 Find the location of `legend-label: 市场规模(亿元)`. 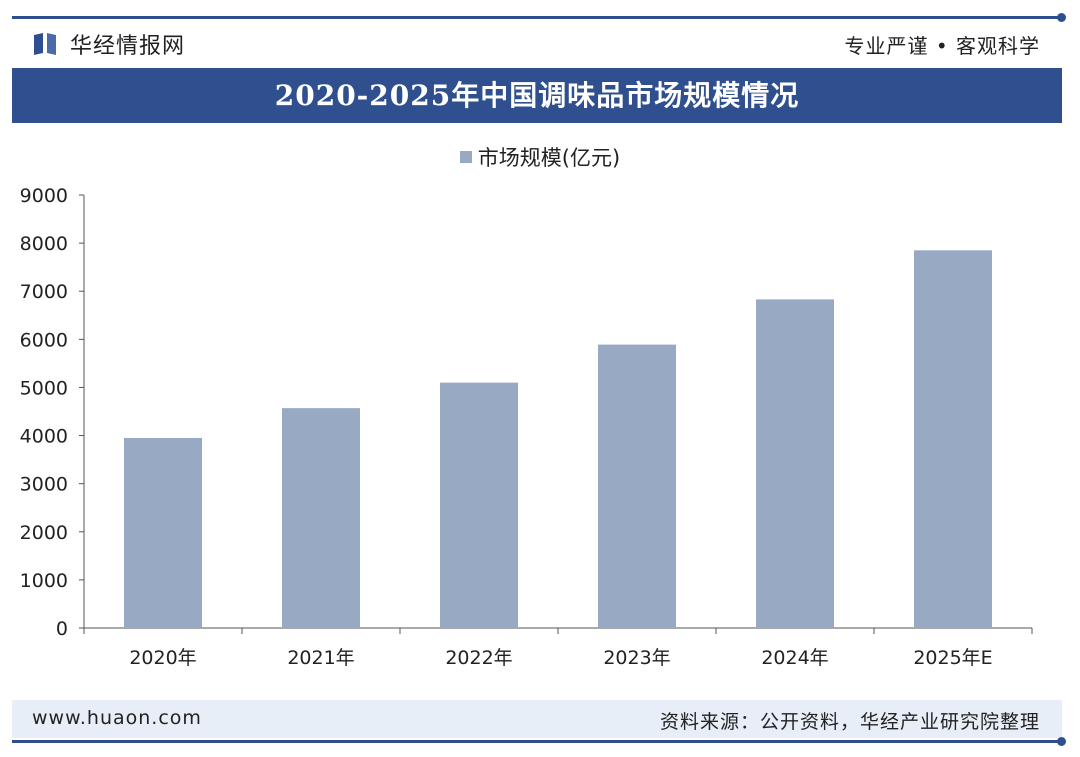

legend-label: 市场规模(亿元) is located at coordinates (549, 158).